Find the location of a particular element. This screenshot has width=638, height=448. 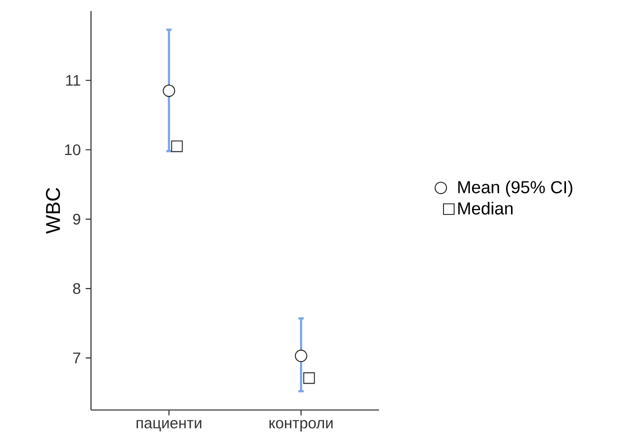

x-tick-label: контроли is located at coordinates (301, 426).